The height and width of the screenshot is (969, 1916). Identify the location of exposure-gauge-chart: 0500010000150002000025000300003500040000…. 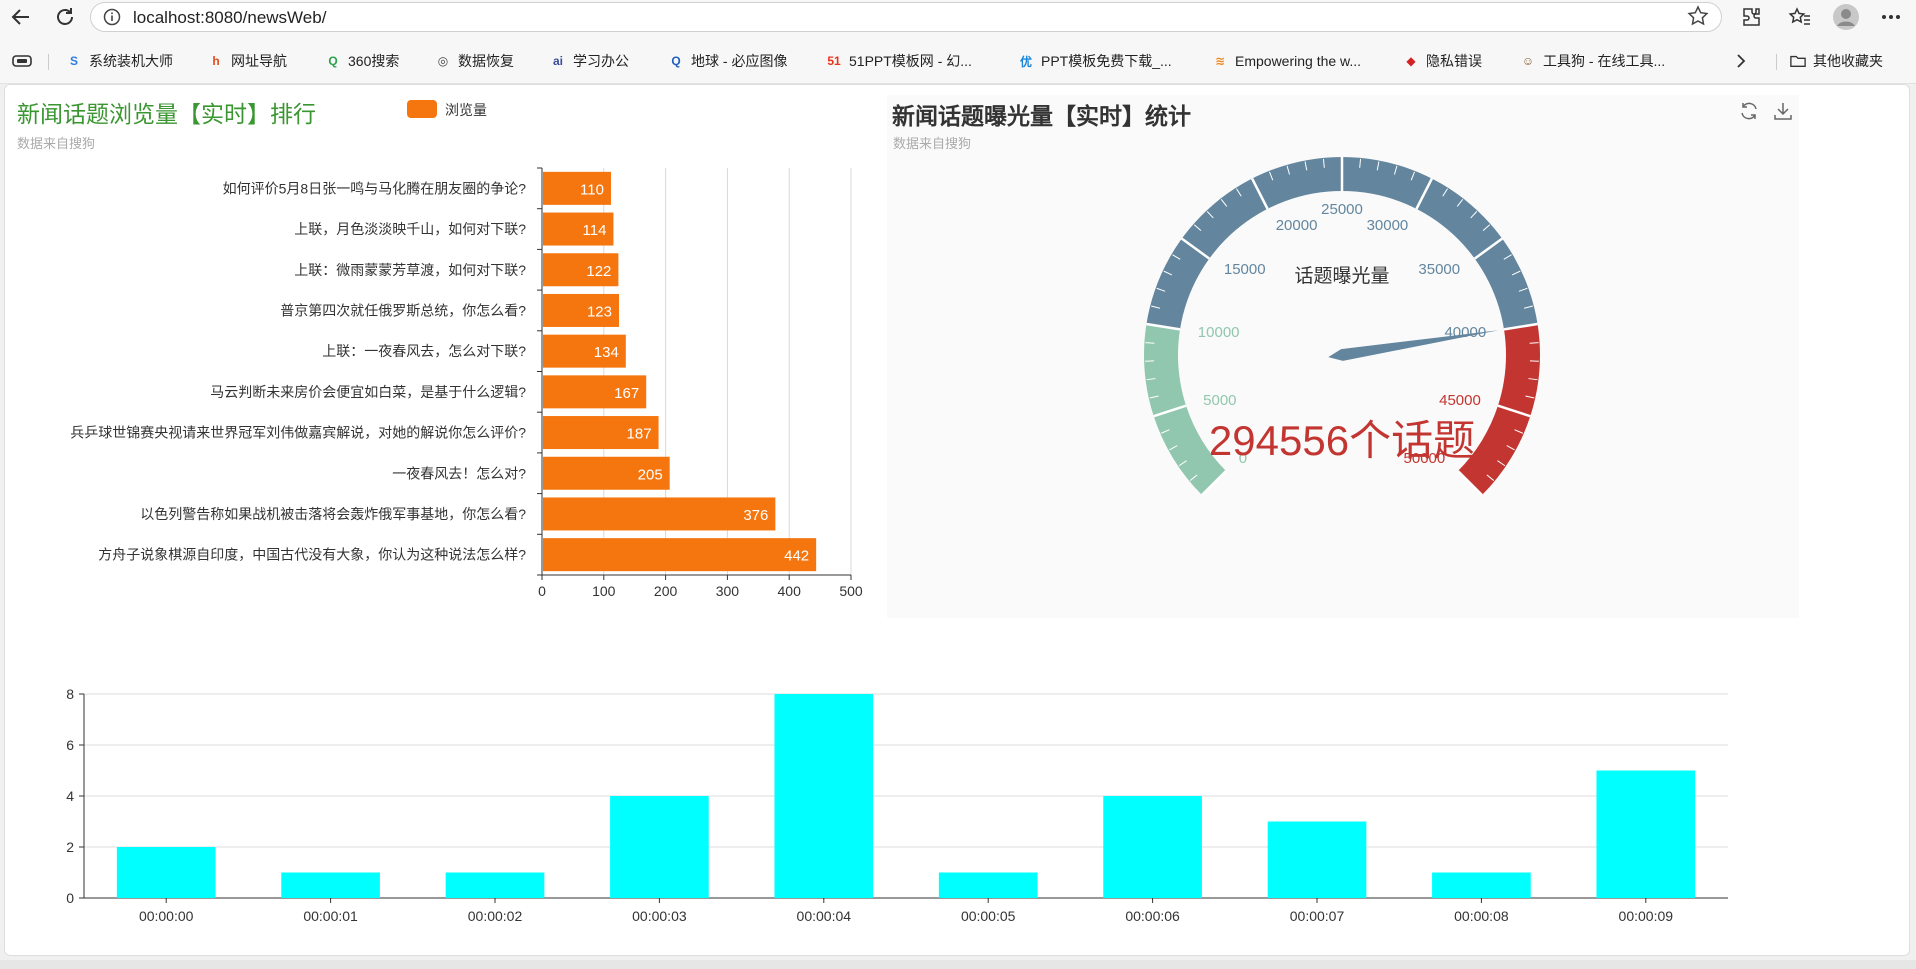
(1342, 326).